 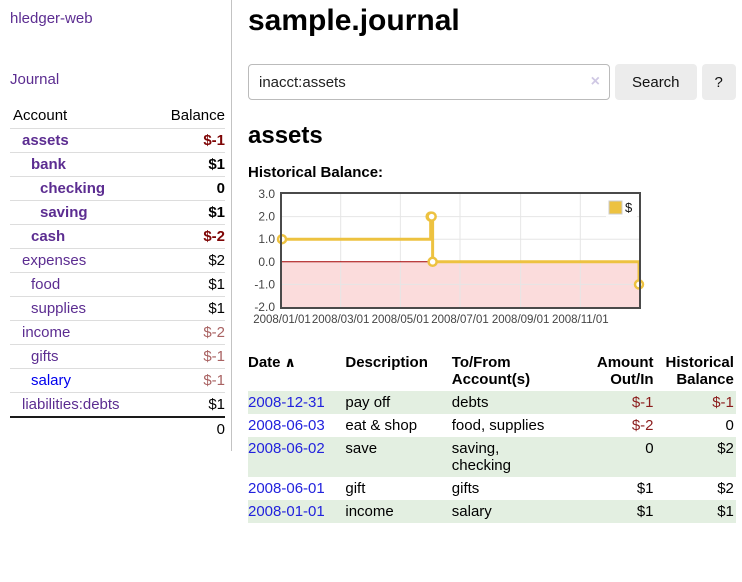 I want to click on search-box: ×, so click(x=429, y=82).